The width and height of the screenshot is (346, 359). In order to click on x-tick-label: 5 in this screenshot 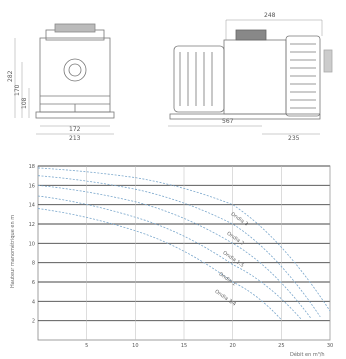, I will do `click(86, 346)`.